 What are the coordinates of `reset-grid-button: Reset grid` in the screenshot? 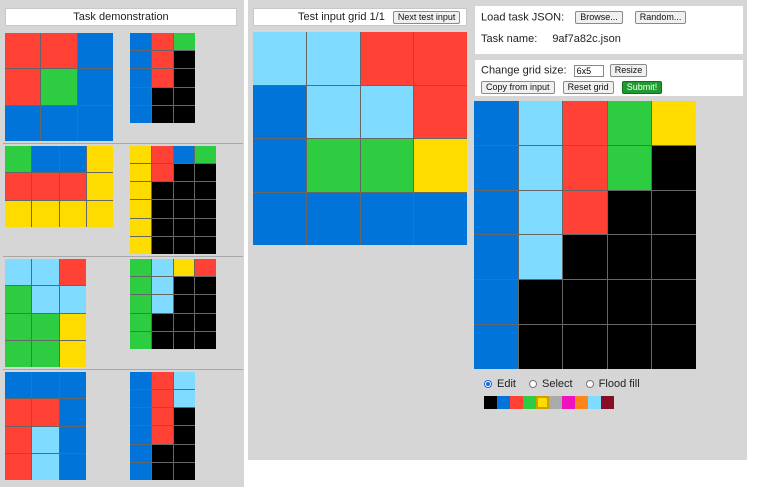 It's located at (588, 87).